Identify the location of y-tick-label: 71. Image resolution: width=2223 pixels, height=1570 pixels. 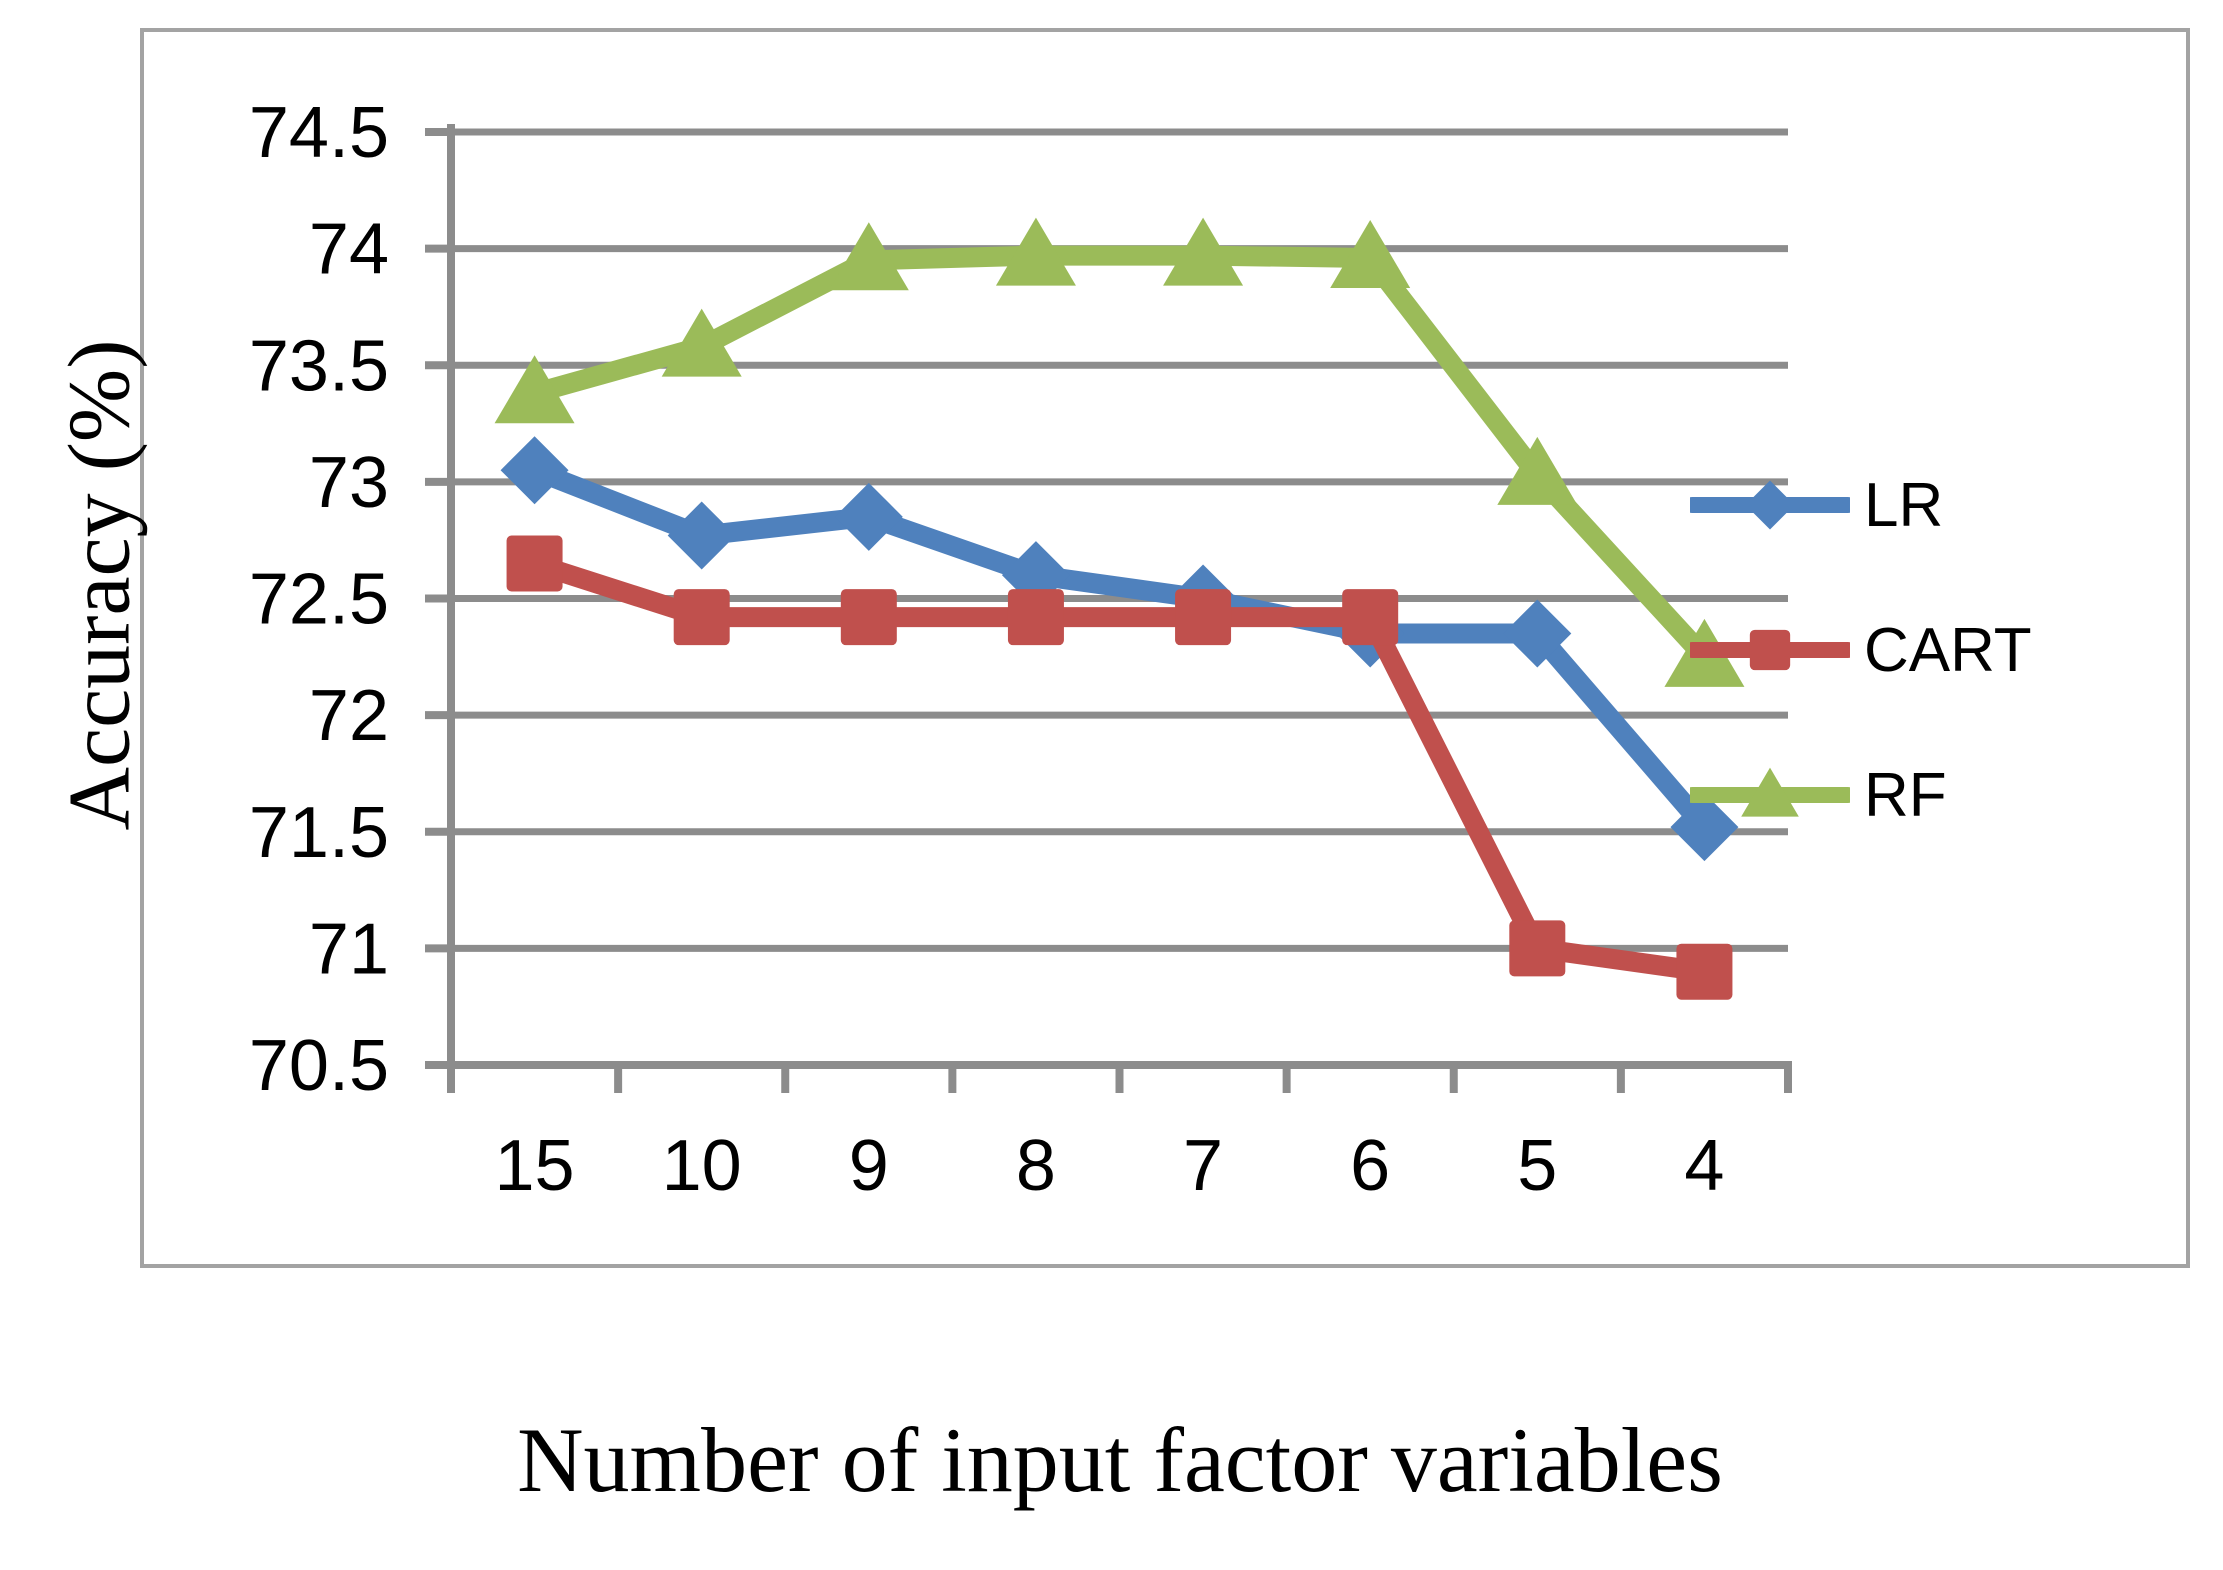
(349, 949).